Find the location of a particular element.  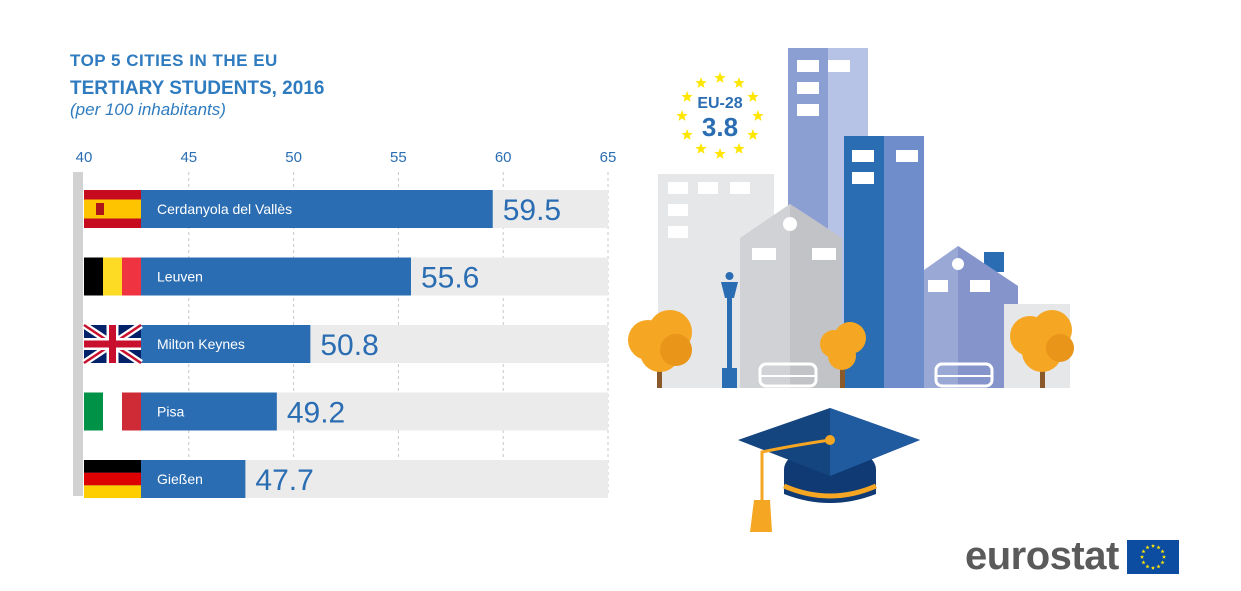

united-kingdom-flag-icon is located at coordinates (112, 344).